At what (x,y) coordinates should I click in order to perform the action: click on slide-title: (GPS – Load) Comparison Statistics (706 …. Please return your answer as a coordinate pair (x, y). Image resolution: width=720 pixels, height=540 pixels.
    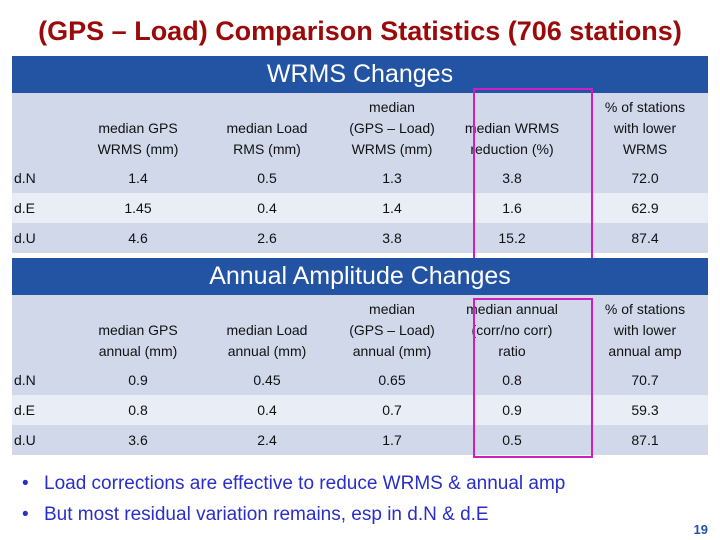
    Looking at the image, I should click on (360, 31).